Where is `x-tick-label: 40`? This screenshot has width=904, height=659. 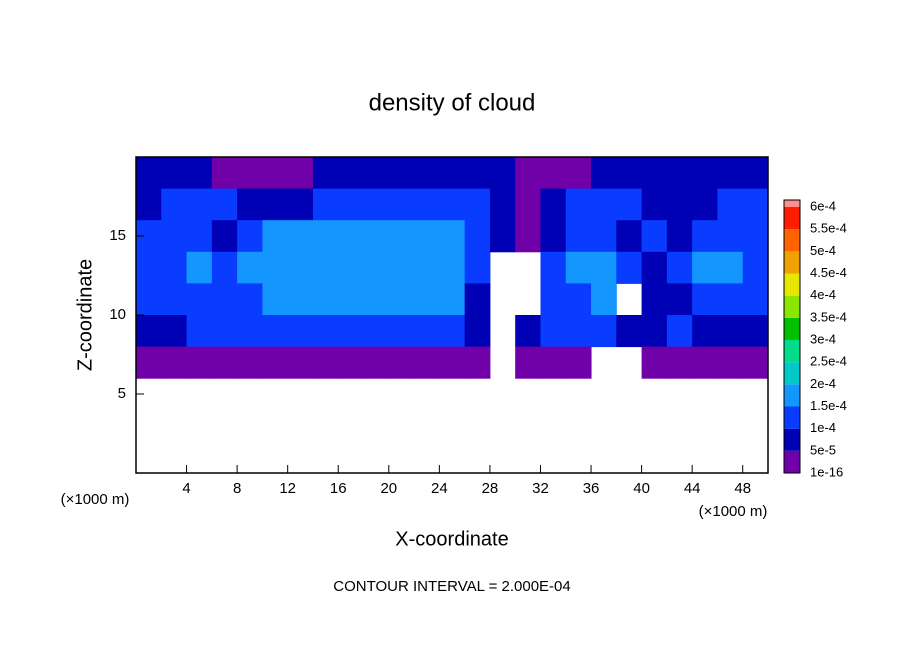 x-tick-label: 40 is located at coordinates (641, 488).